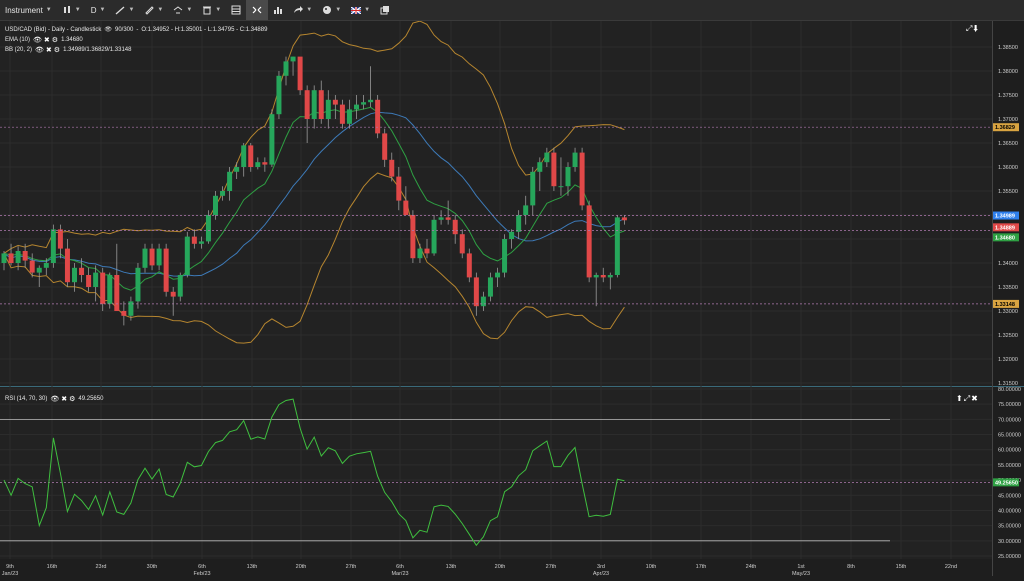  Describe the element at coordinates (93, 10) in the screenshot. I see `interval-label: D` at that location.